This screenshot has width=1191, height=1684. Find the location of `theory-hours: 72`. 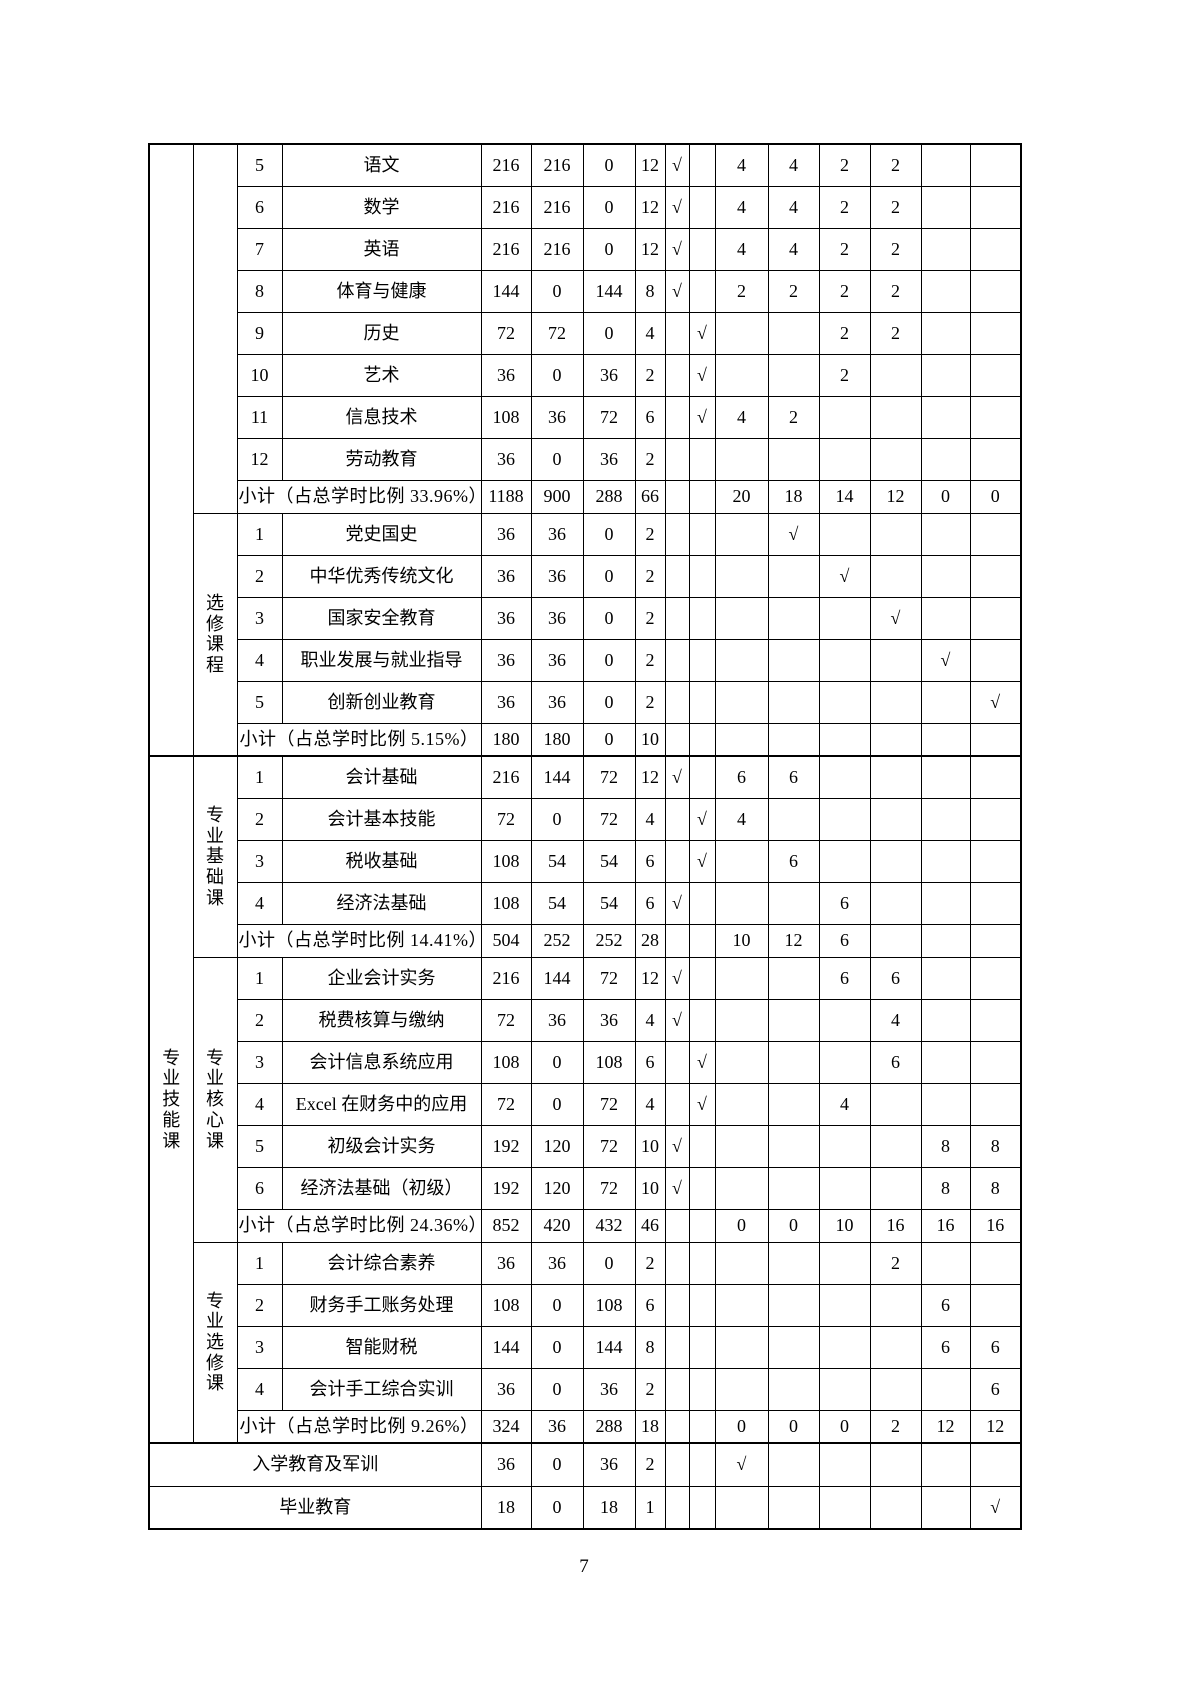

theory-hours: 72 is located at coordinates (557, 333).